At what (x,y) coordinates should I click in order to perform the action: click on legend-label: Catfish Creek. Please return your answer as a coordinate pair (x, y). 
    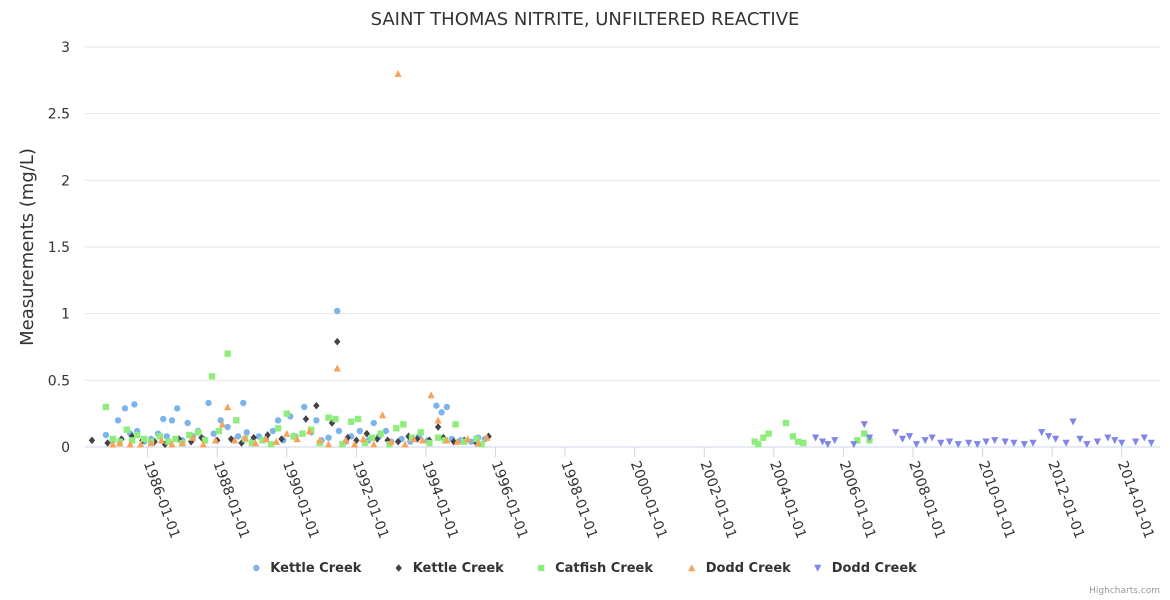
    Looking at the image, I should click on (604, 568).